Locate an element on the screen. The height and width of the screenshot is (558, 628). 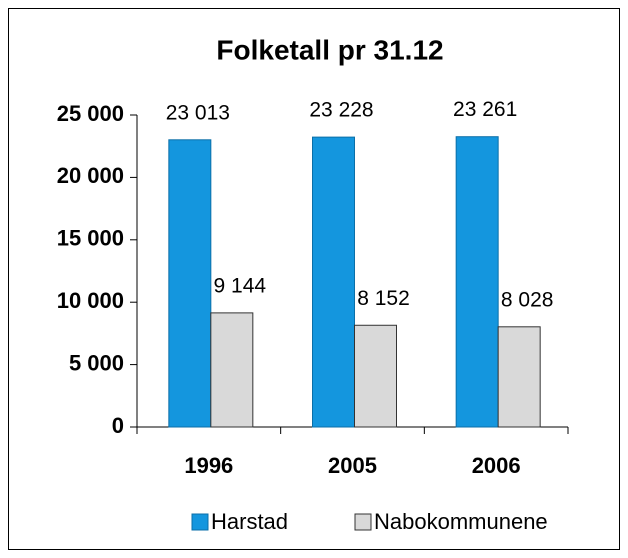
legend-label: Nabokommunene is located at coordinates (461, 521).